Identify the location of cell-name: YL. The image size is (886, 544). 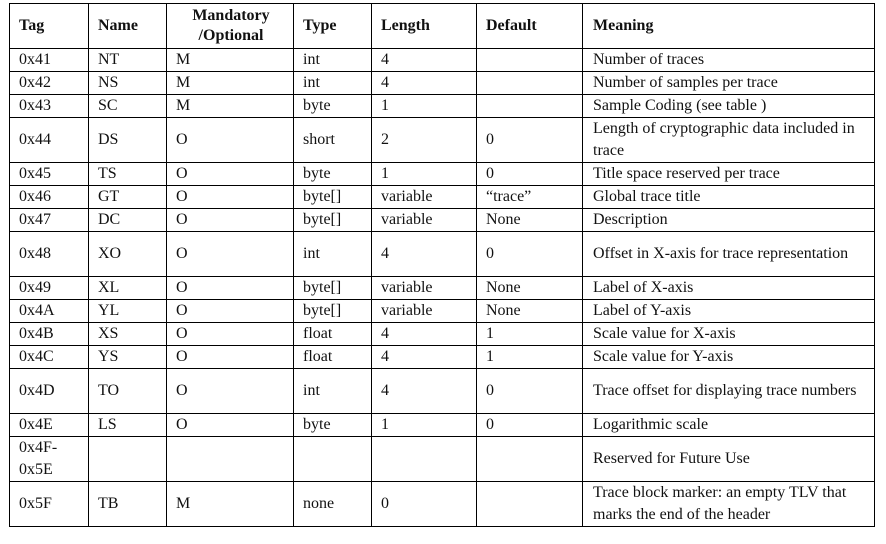
(127, 311).